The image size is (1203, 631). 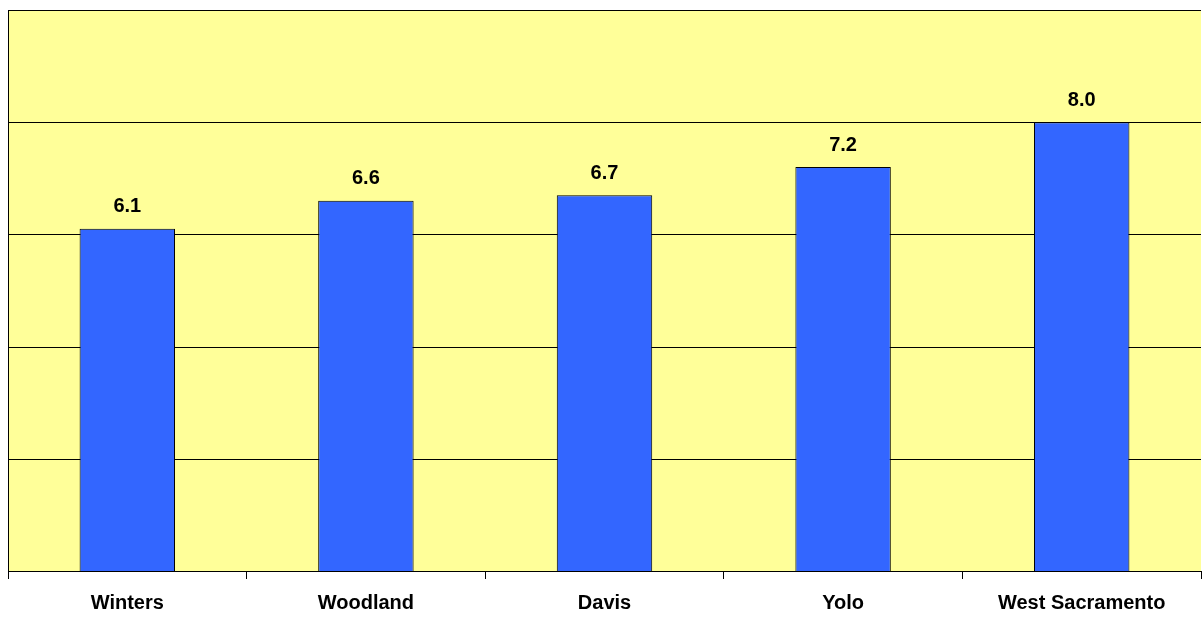 I want to click on data-label: 6.6, so click(x=365, y=177).